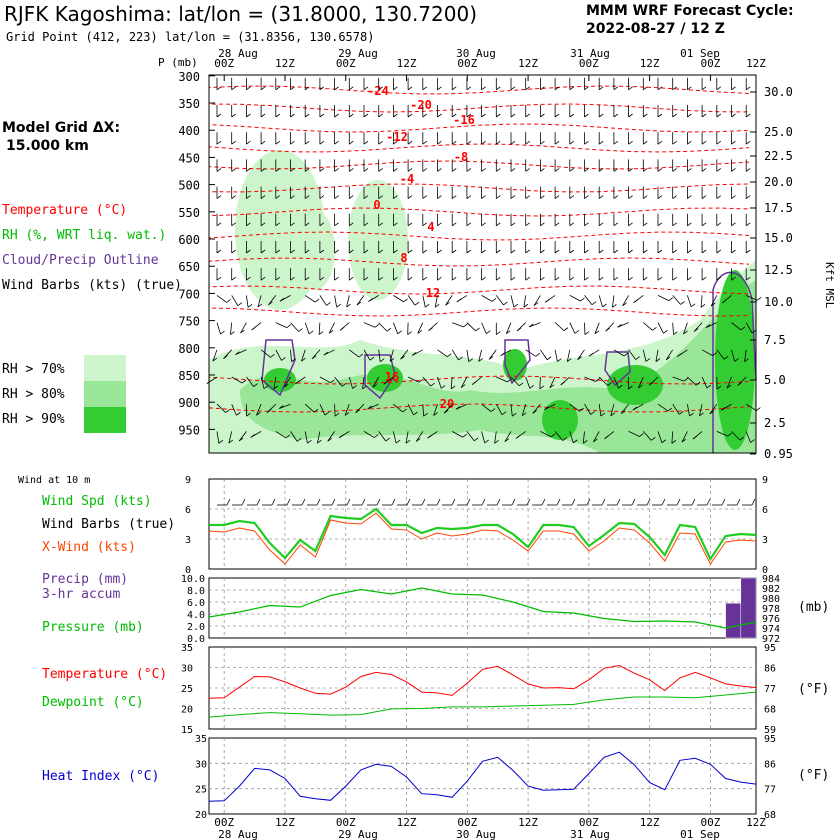  I want to click on time-label-top: 00Z, so click(710, 63).